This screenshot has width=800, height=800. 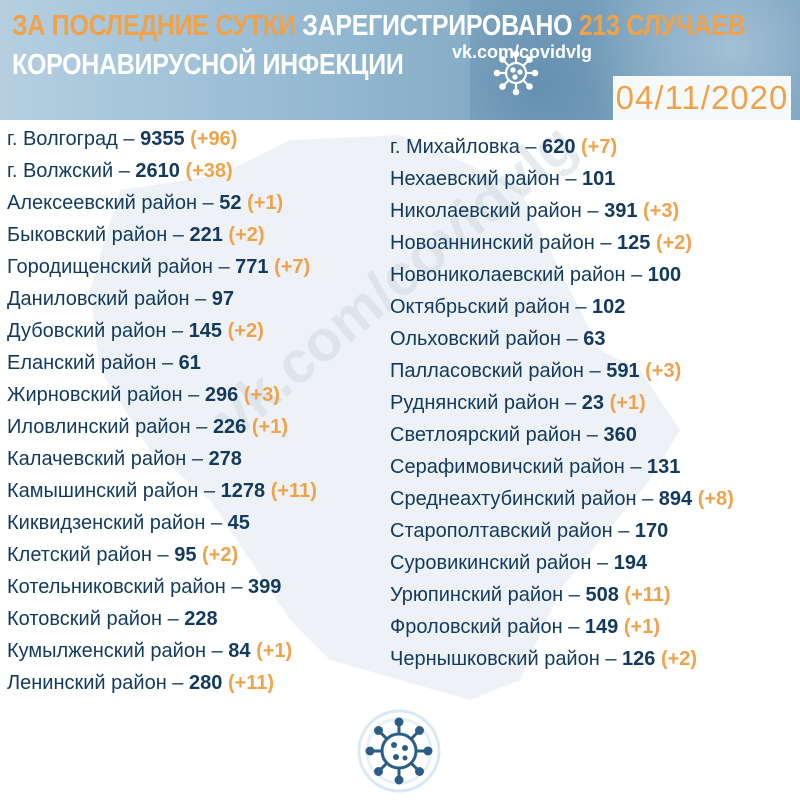 I want to click on district-increase: (+8), so click(x=715, y=499).